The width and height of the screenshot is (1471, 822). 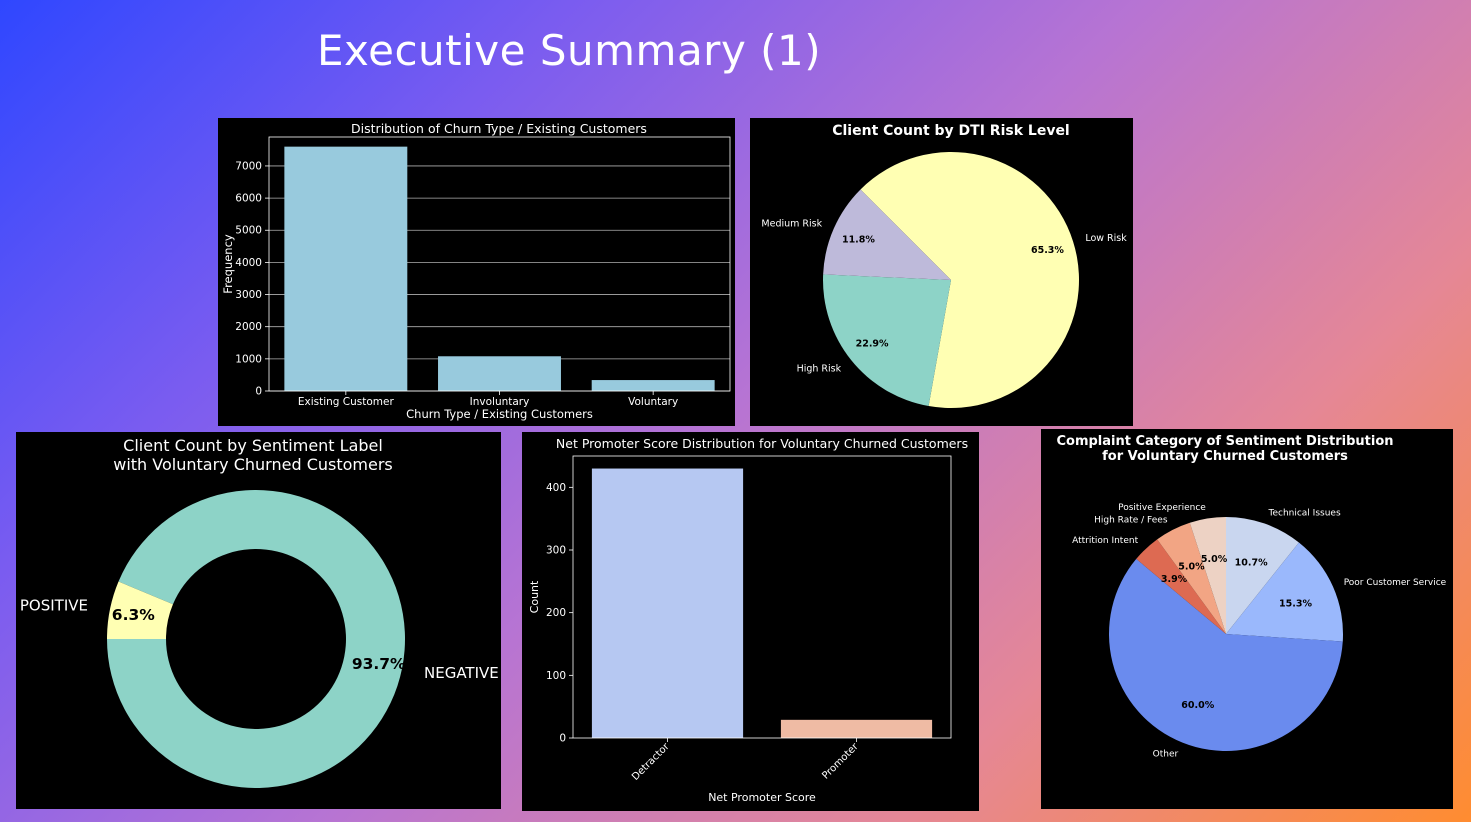 I want to click on slice-pct-label: 65.3%, so click(x=1047, y=250).